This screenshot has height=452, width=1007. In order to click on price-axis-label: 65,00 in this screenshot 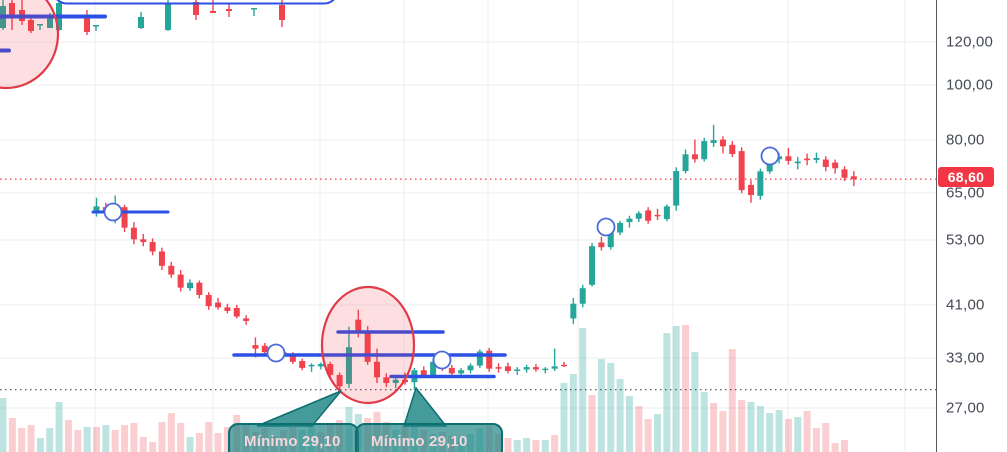, I will do `click(965, 193)`.